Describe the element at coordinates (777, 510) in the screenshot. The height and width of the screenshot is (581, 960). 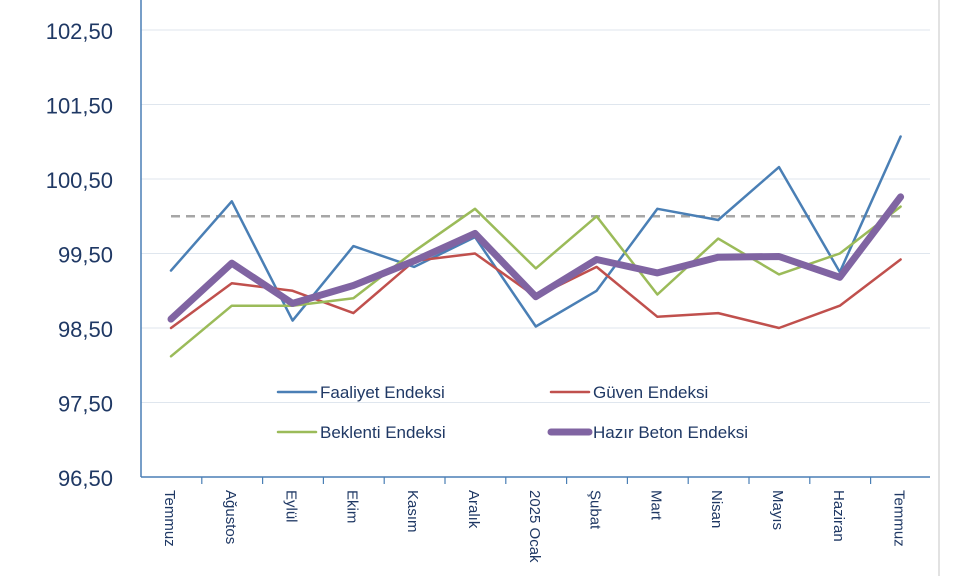
I see `x-tick-label: Mayıs` at that location.